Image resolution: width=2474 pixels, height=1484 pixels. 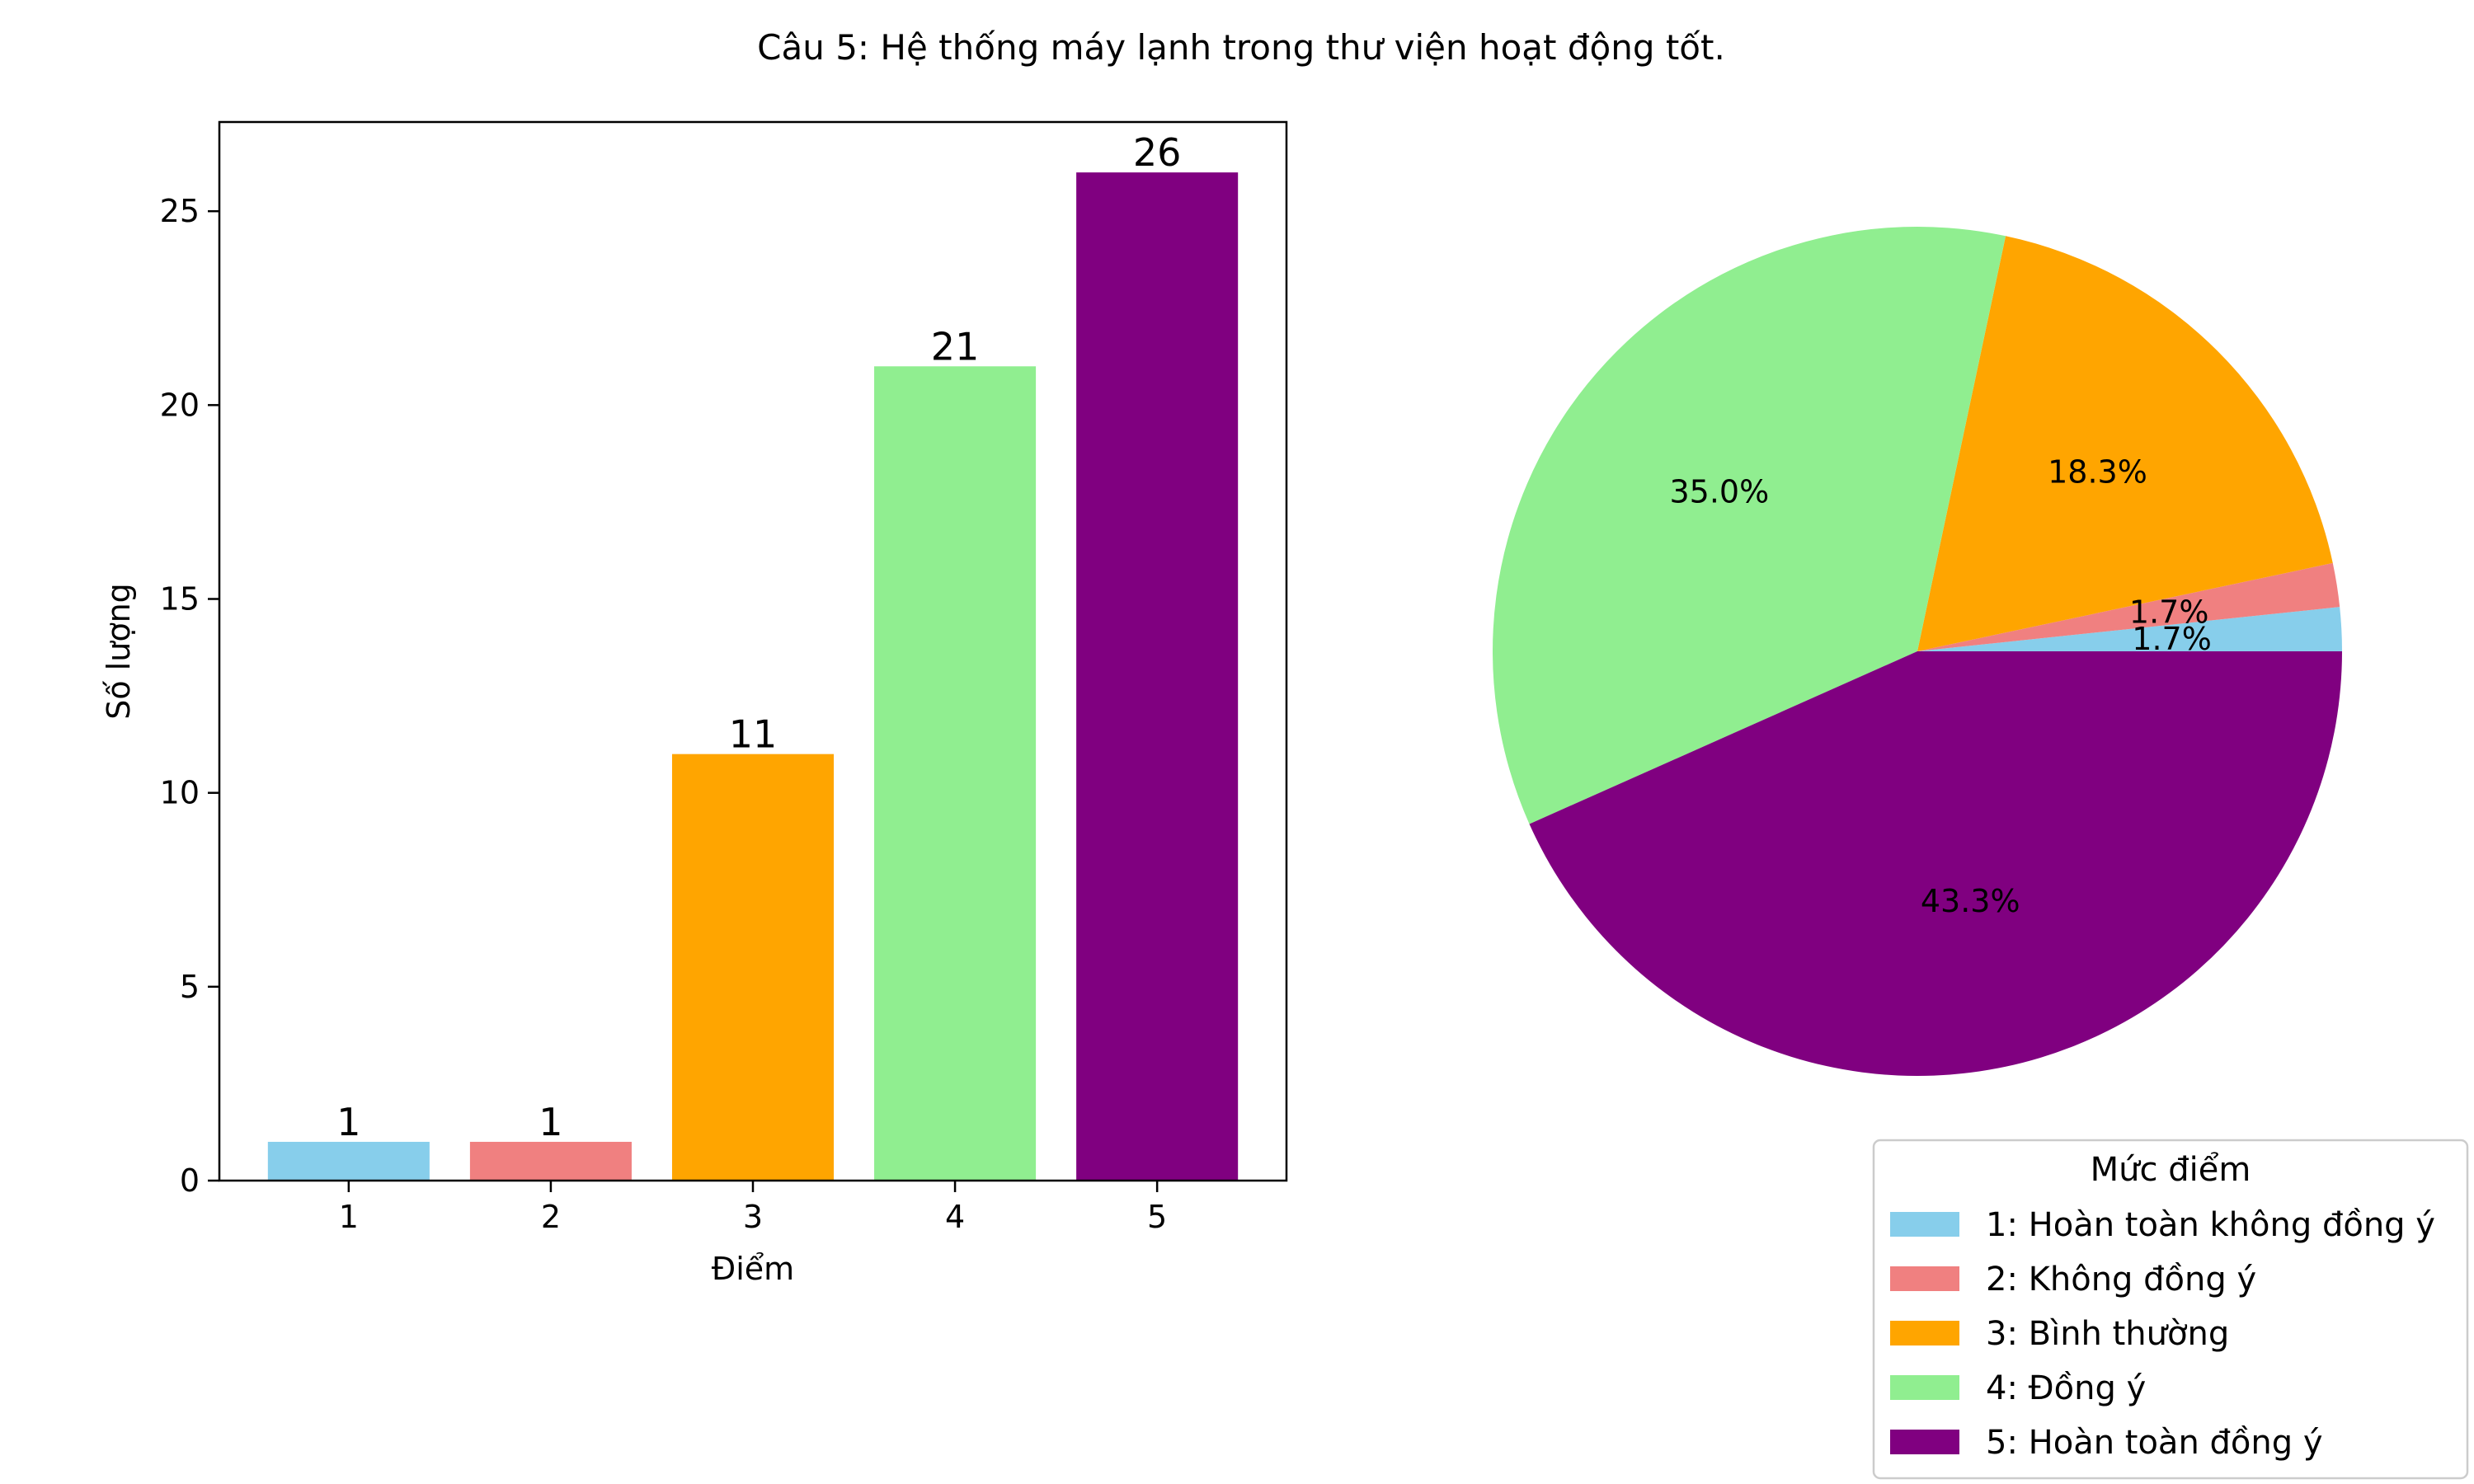 I want to click on legend-box, so click(x=2170, y=1309).